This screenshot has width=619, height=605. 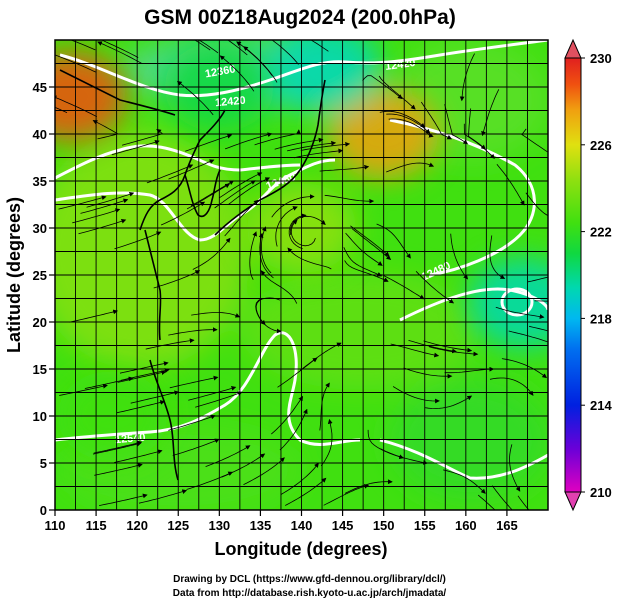 What do you see at coordinates (326, 77) in the screenshot?
I see `field-extreme` at bounding box center [326, 77].